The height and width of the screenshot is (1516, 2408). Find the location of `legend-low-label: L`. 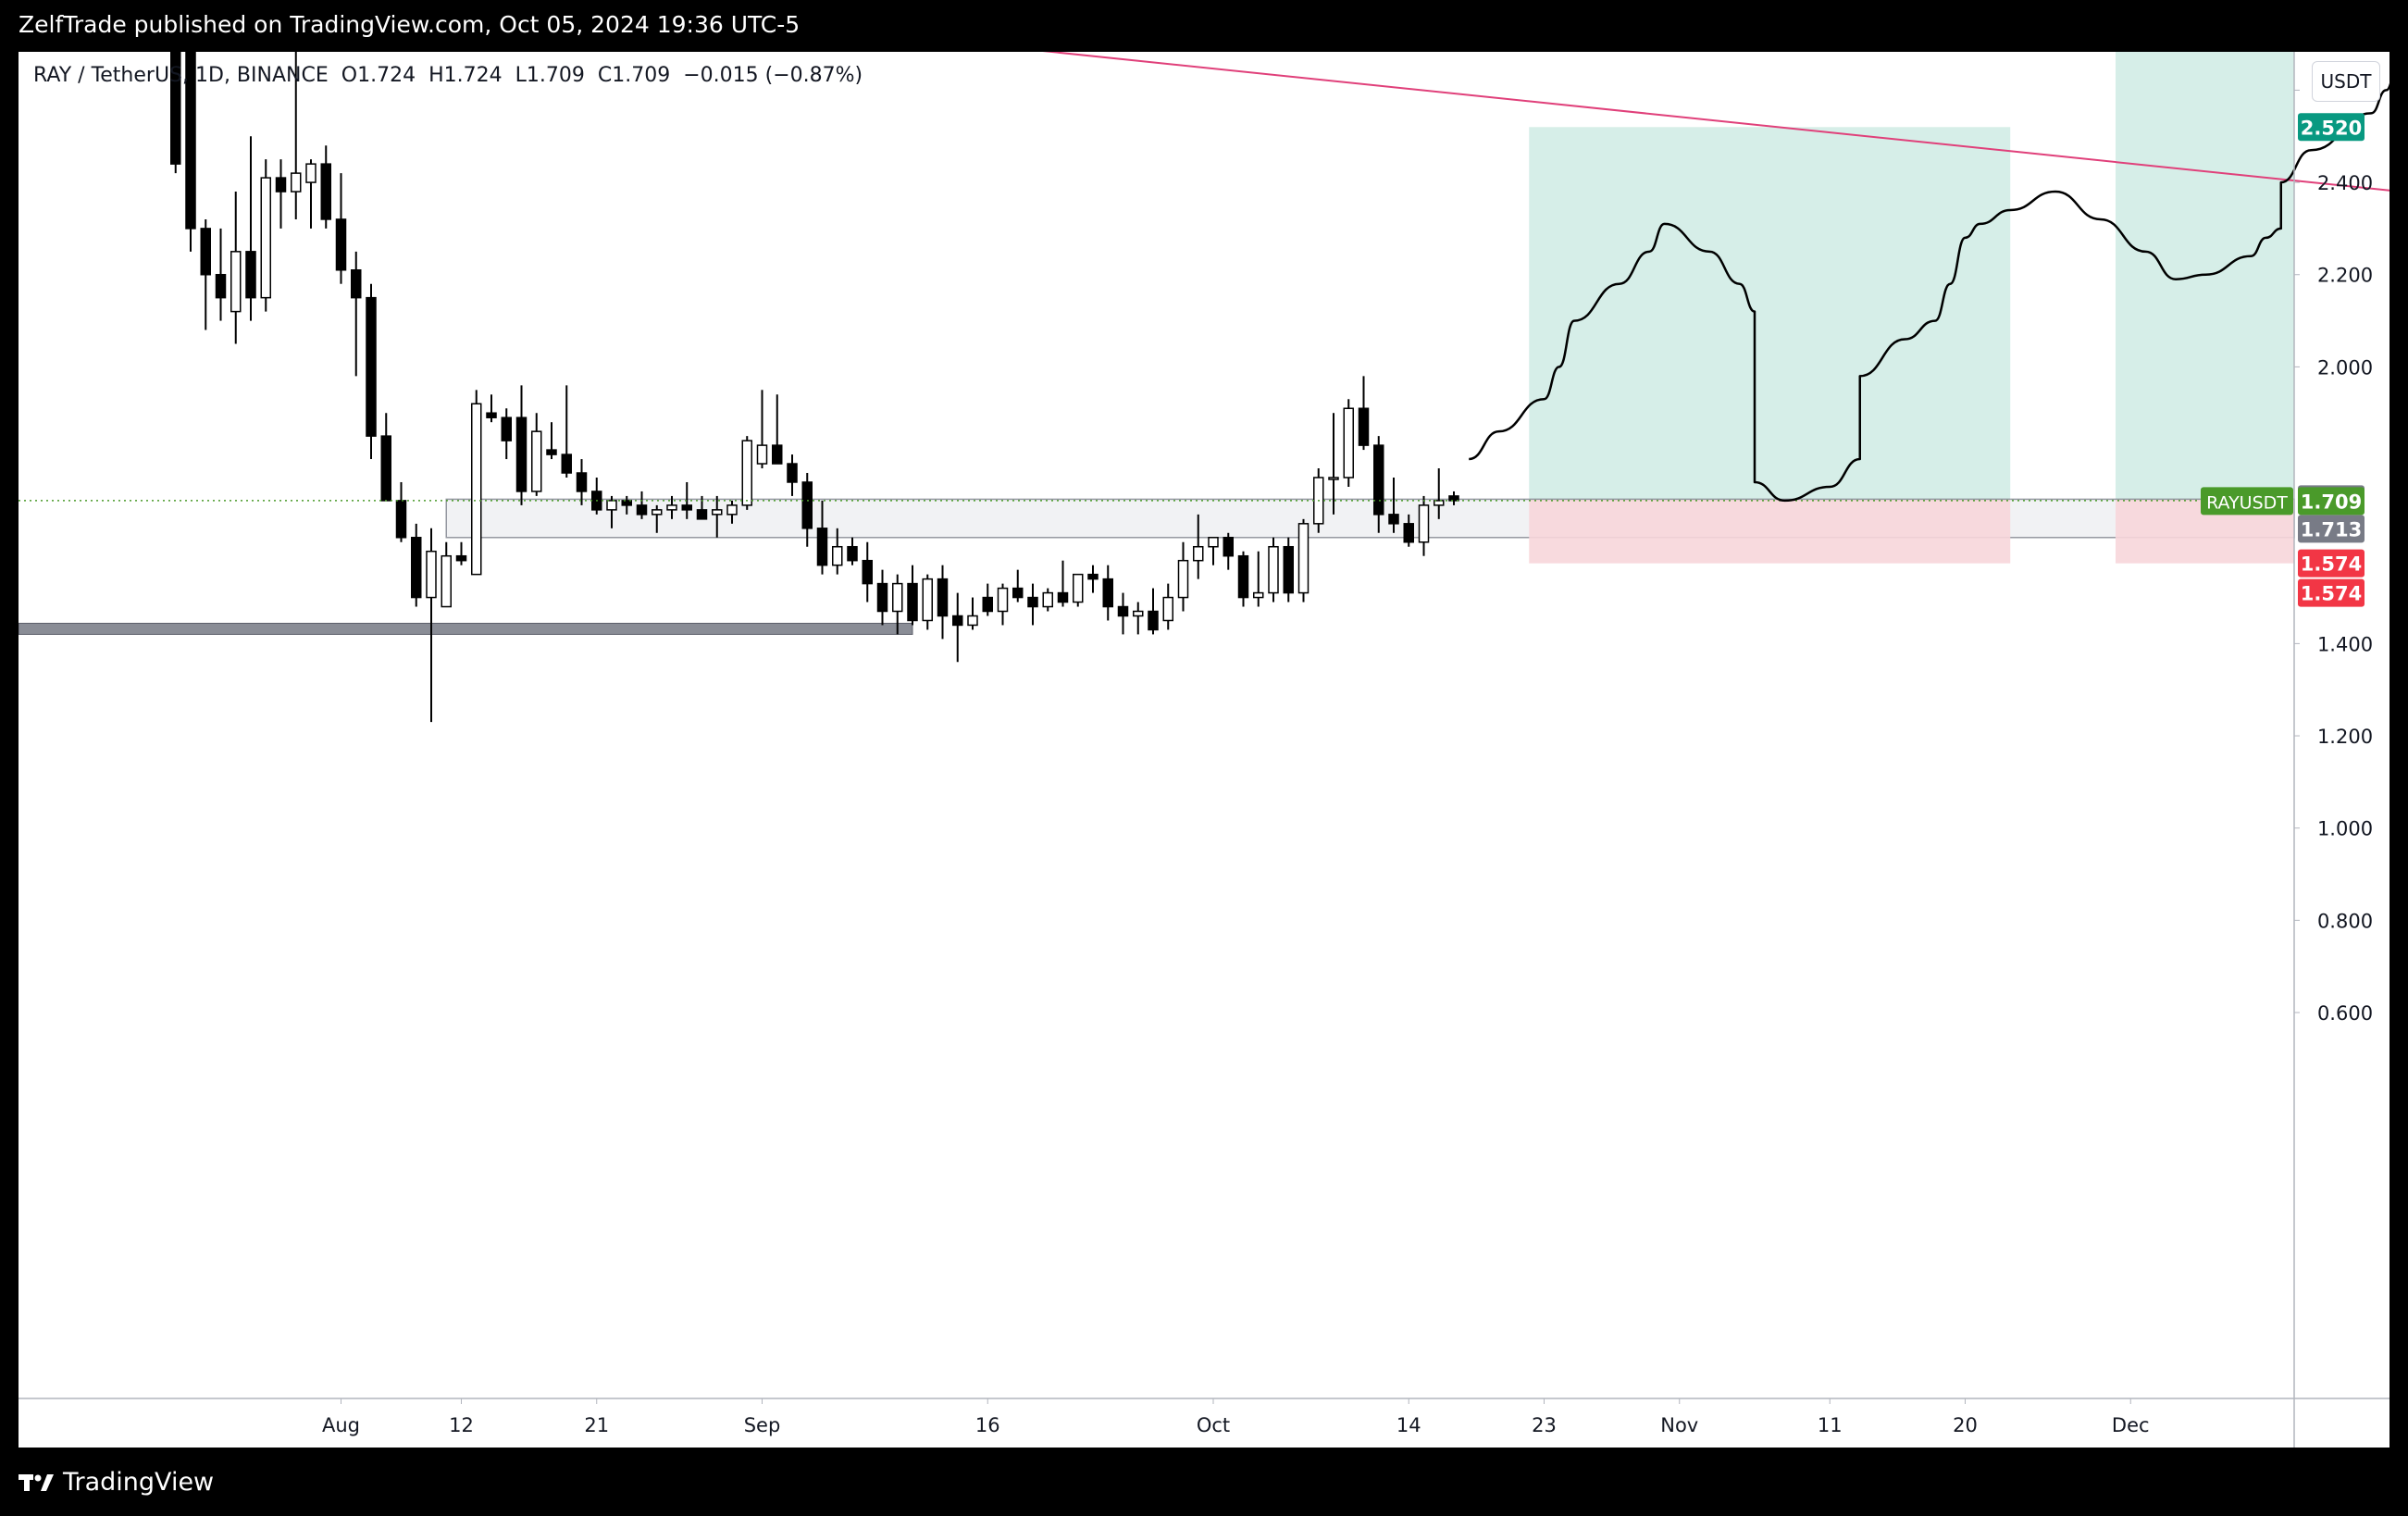

legend-low-label: L is located at coordinates (521, 75).